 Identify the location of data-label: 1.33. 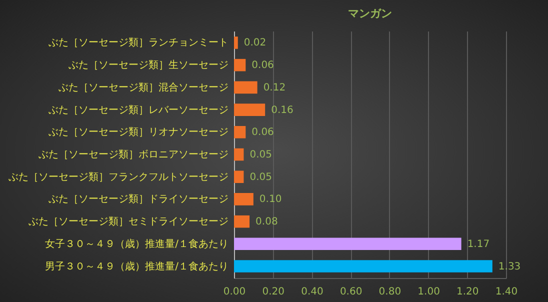
(509, 266).